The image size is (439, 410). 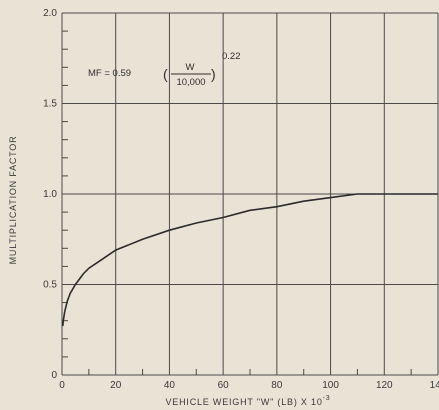 What do you see at coordinates (190, 67) in the screenshot?
I see `formula-numerator: W` at bounding box center [190, 67].